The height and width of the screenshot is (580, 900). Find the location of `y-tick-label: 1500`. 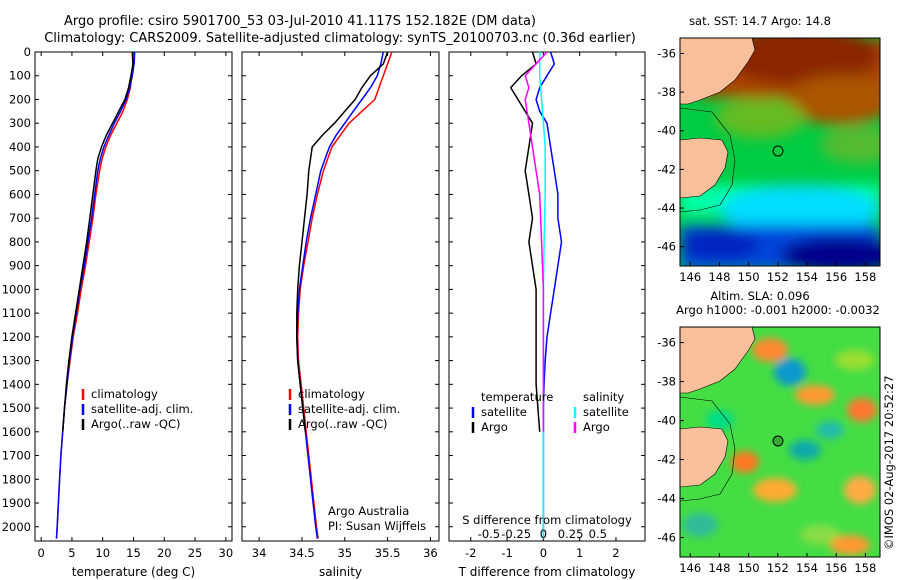

y-tick-label: 1500 is located at coordinates (16, 408).